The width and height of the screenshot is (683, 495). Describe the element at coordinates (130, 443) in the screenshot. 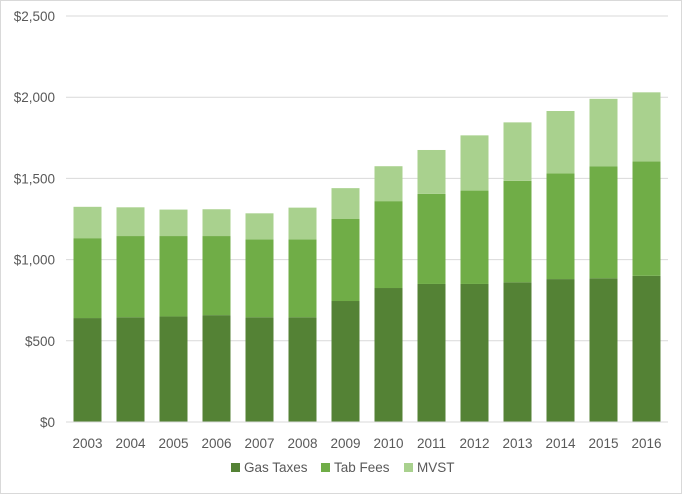

I see `x-tick-label: 2004` at that location.